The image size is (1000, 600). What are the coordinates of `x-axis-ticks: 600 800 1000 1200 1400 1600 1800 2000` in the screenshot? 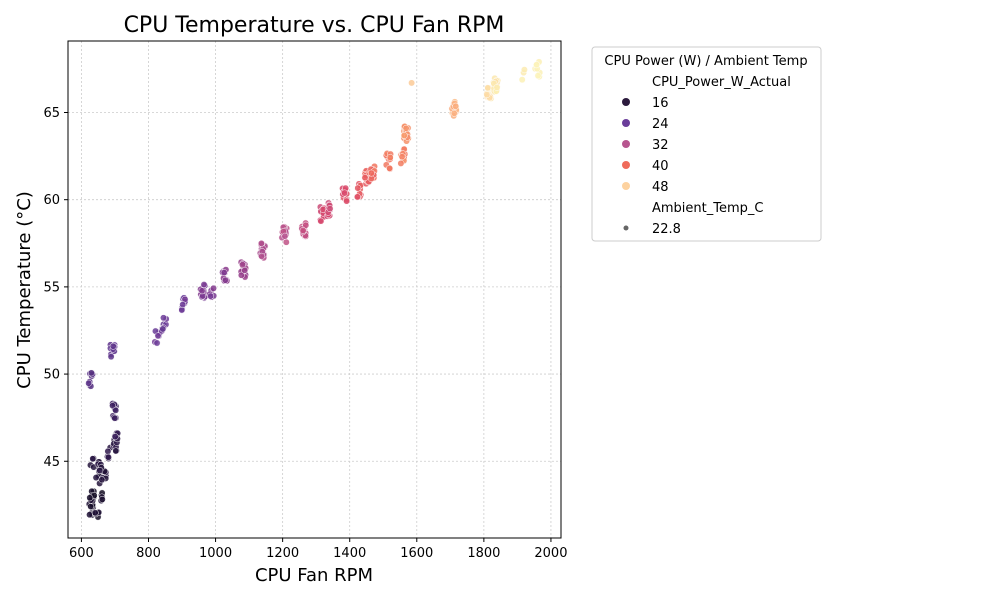 It's located at (318, 549).